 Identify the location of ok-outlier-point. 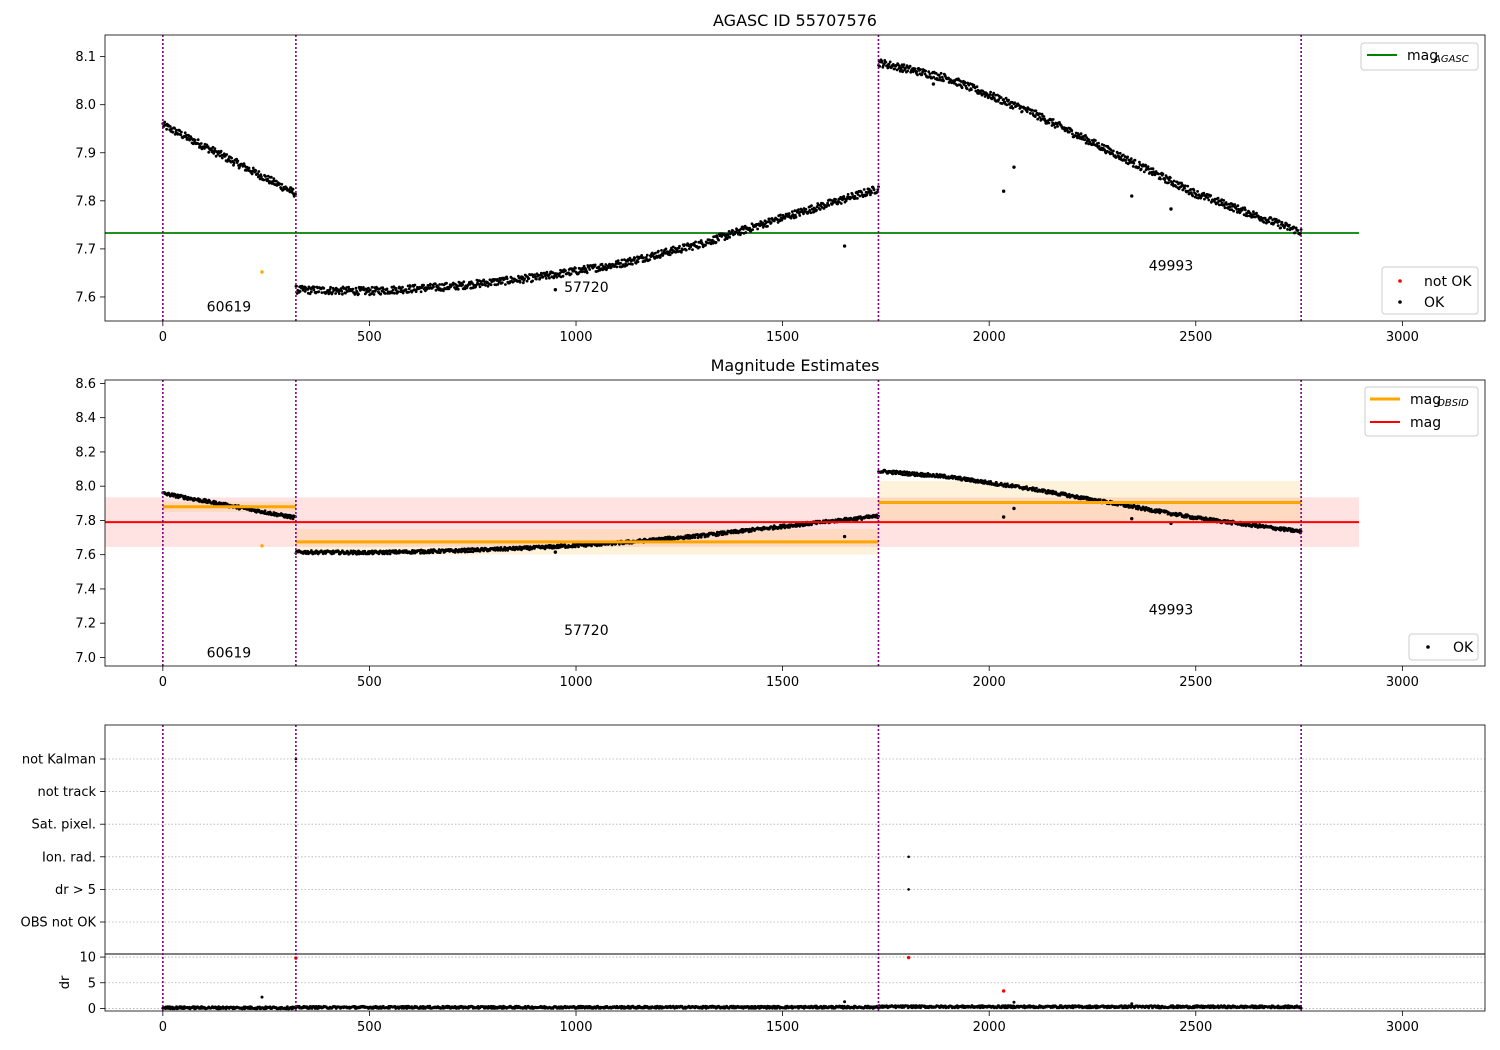
(1171, 209).